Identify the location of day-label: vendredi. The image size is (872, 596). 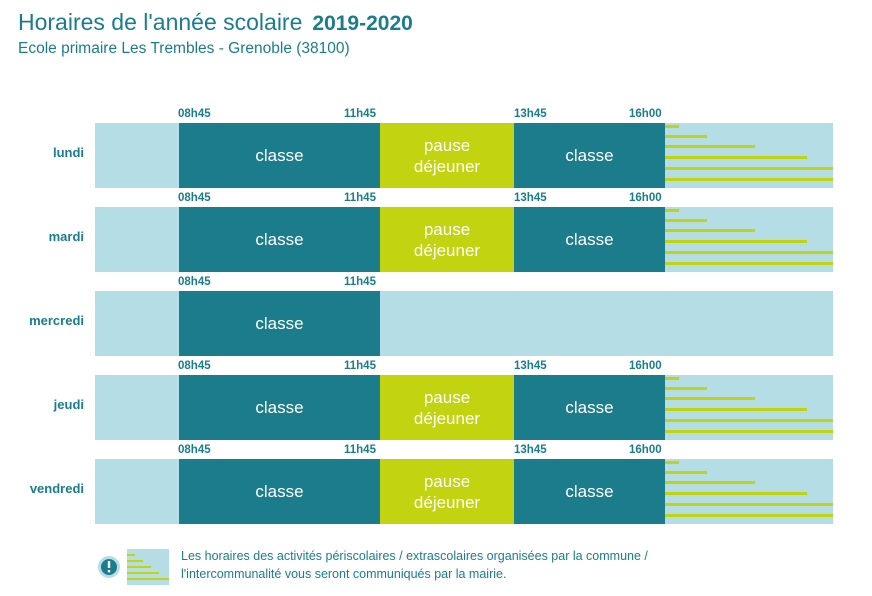
(56, 488).